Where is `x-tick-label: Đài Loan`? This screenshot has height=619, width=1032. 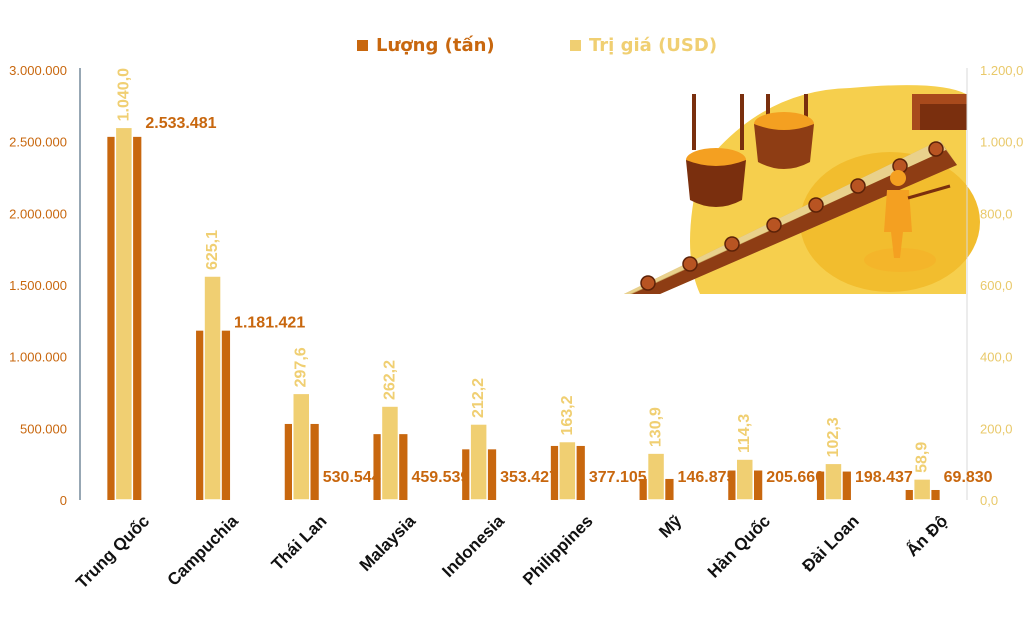
x-tick-label: Đài Loan is located at coordinates (831, 543).